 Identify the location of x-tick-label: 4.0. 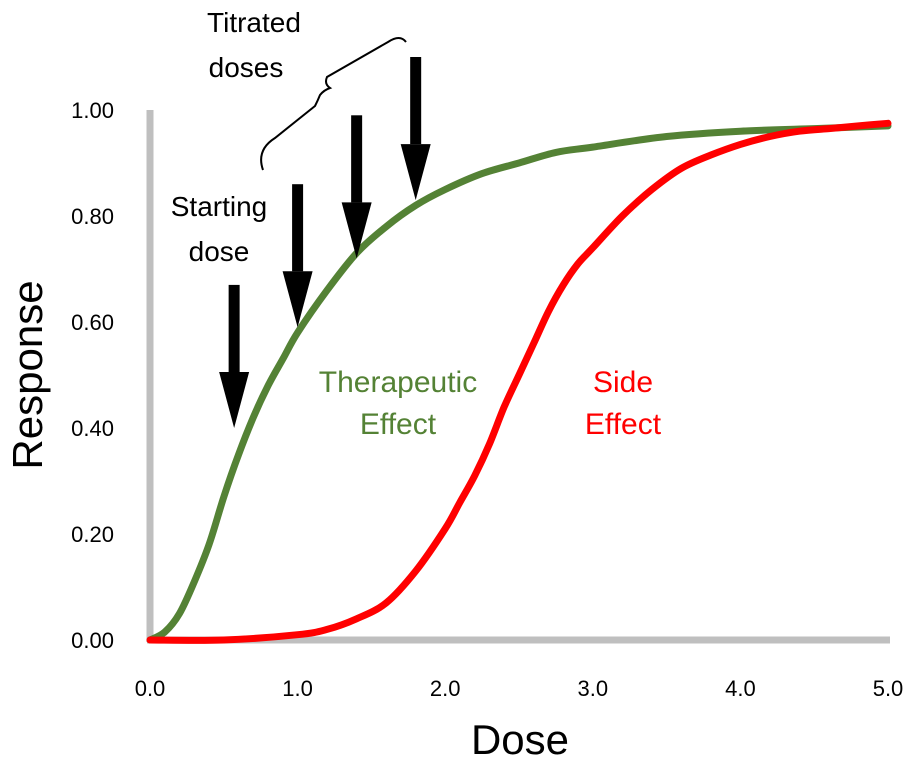
(740, 688).